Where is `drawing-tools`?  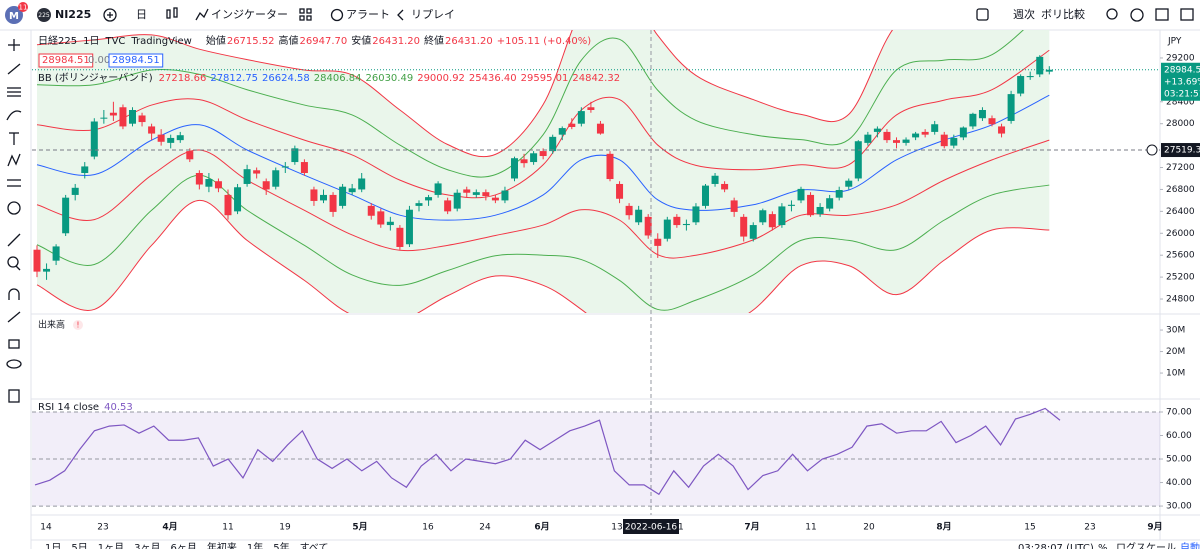
drawing-tools is located at coordinates (14, 221).